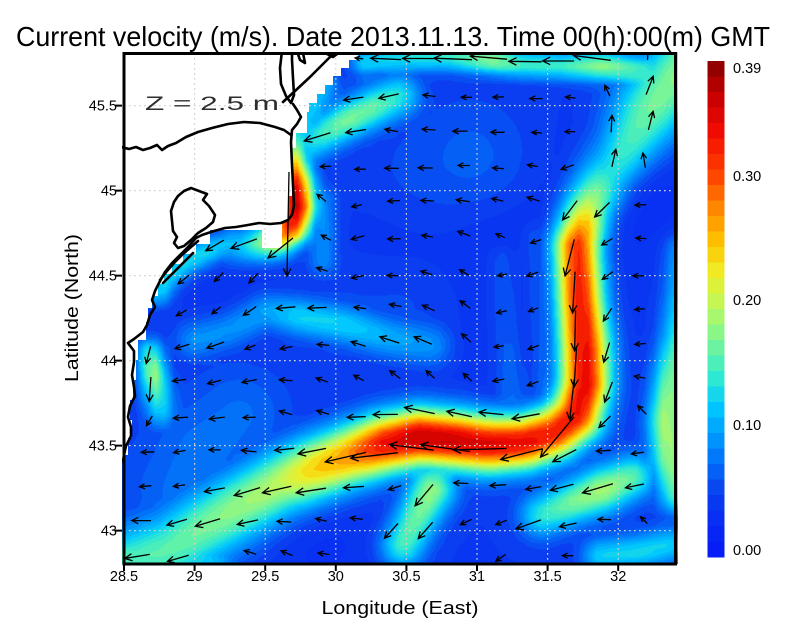 This screenshot has height=618, width=800. What do you see at coordinates (124, 577) in the screenshot?
I see `svg-text: 28.5` at bounding box center [124, 577].